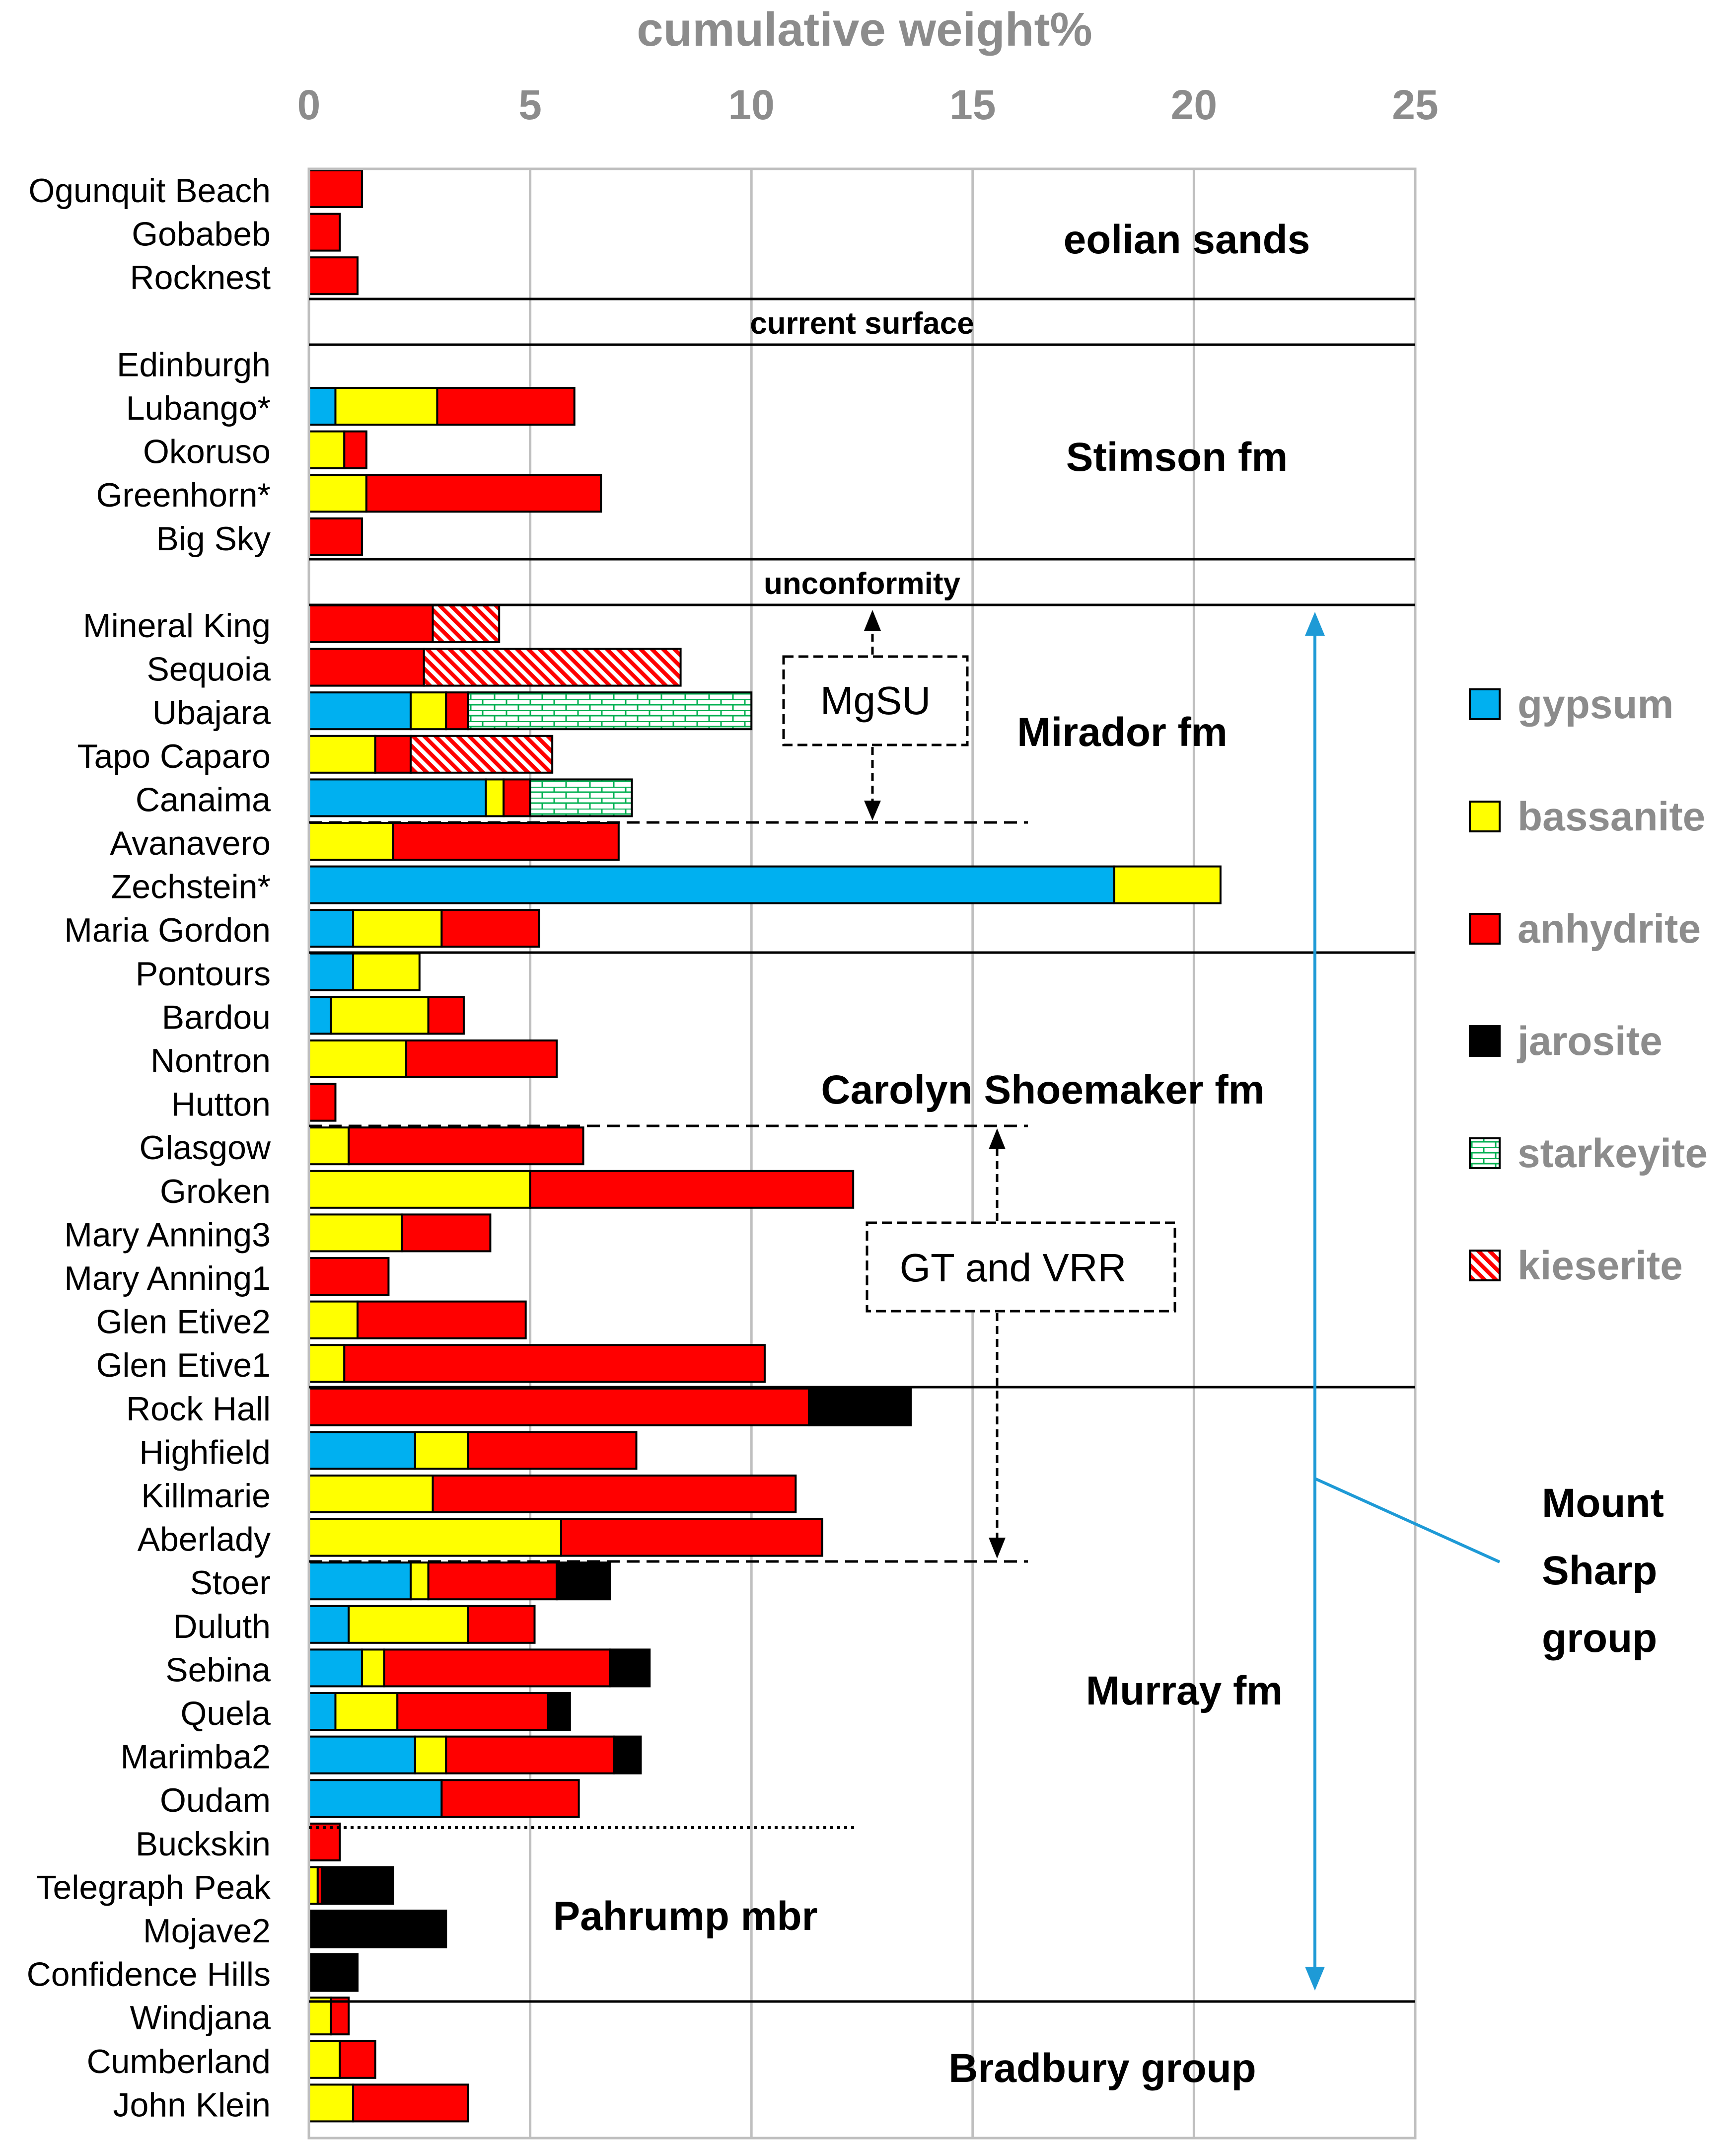  What do you see at coordinates (875, 700) in the screenshot?
I see `mgsu-label: MgSU` at bounding box center [875, 700].